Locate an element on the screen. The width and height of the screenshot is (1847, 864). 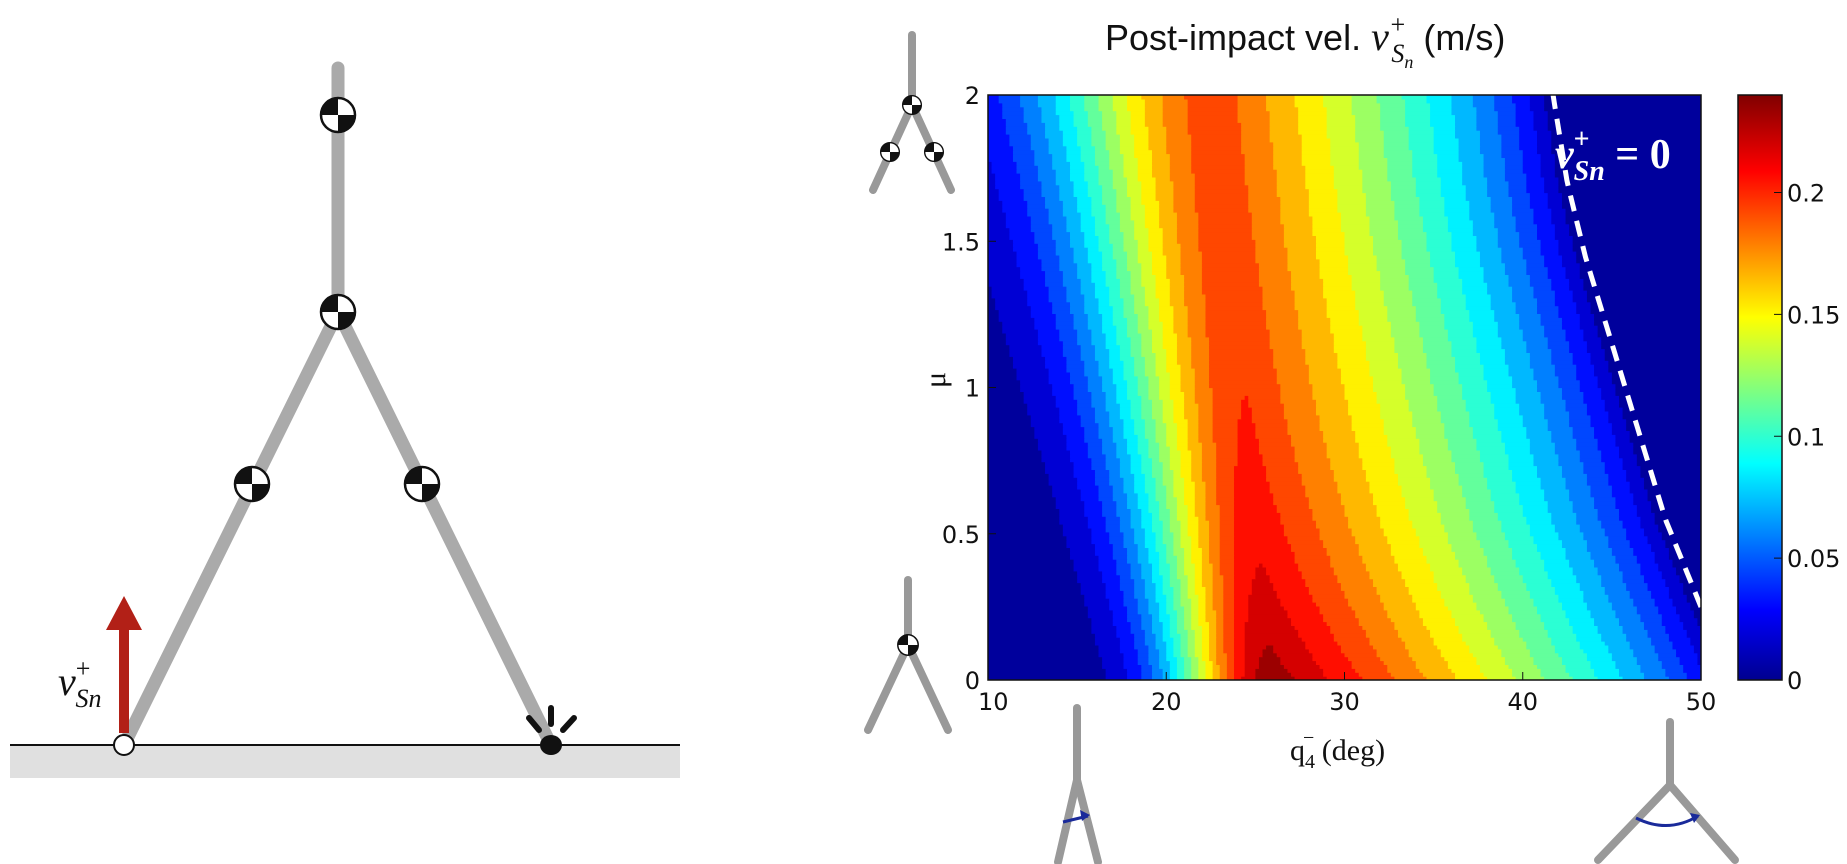
x-tick-label: 10 is located at coordinates (993, 702).